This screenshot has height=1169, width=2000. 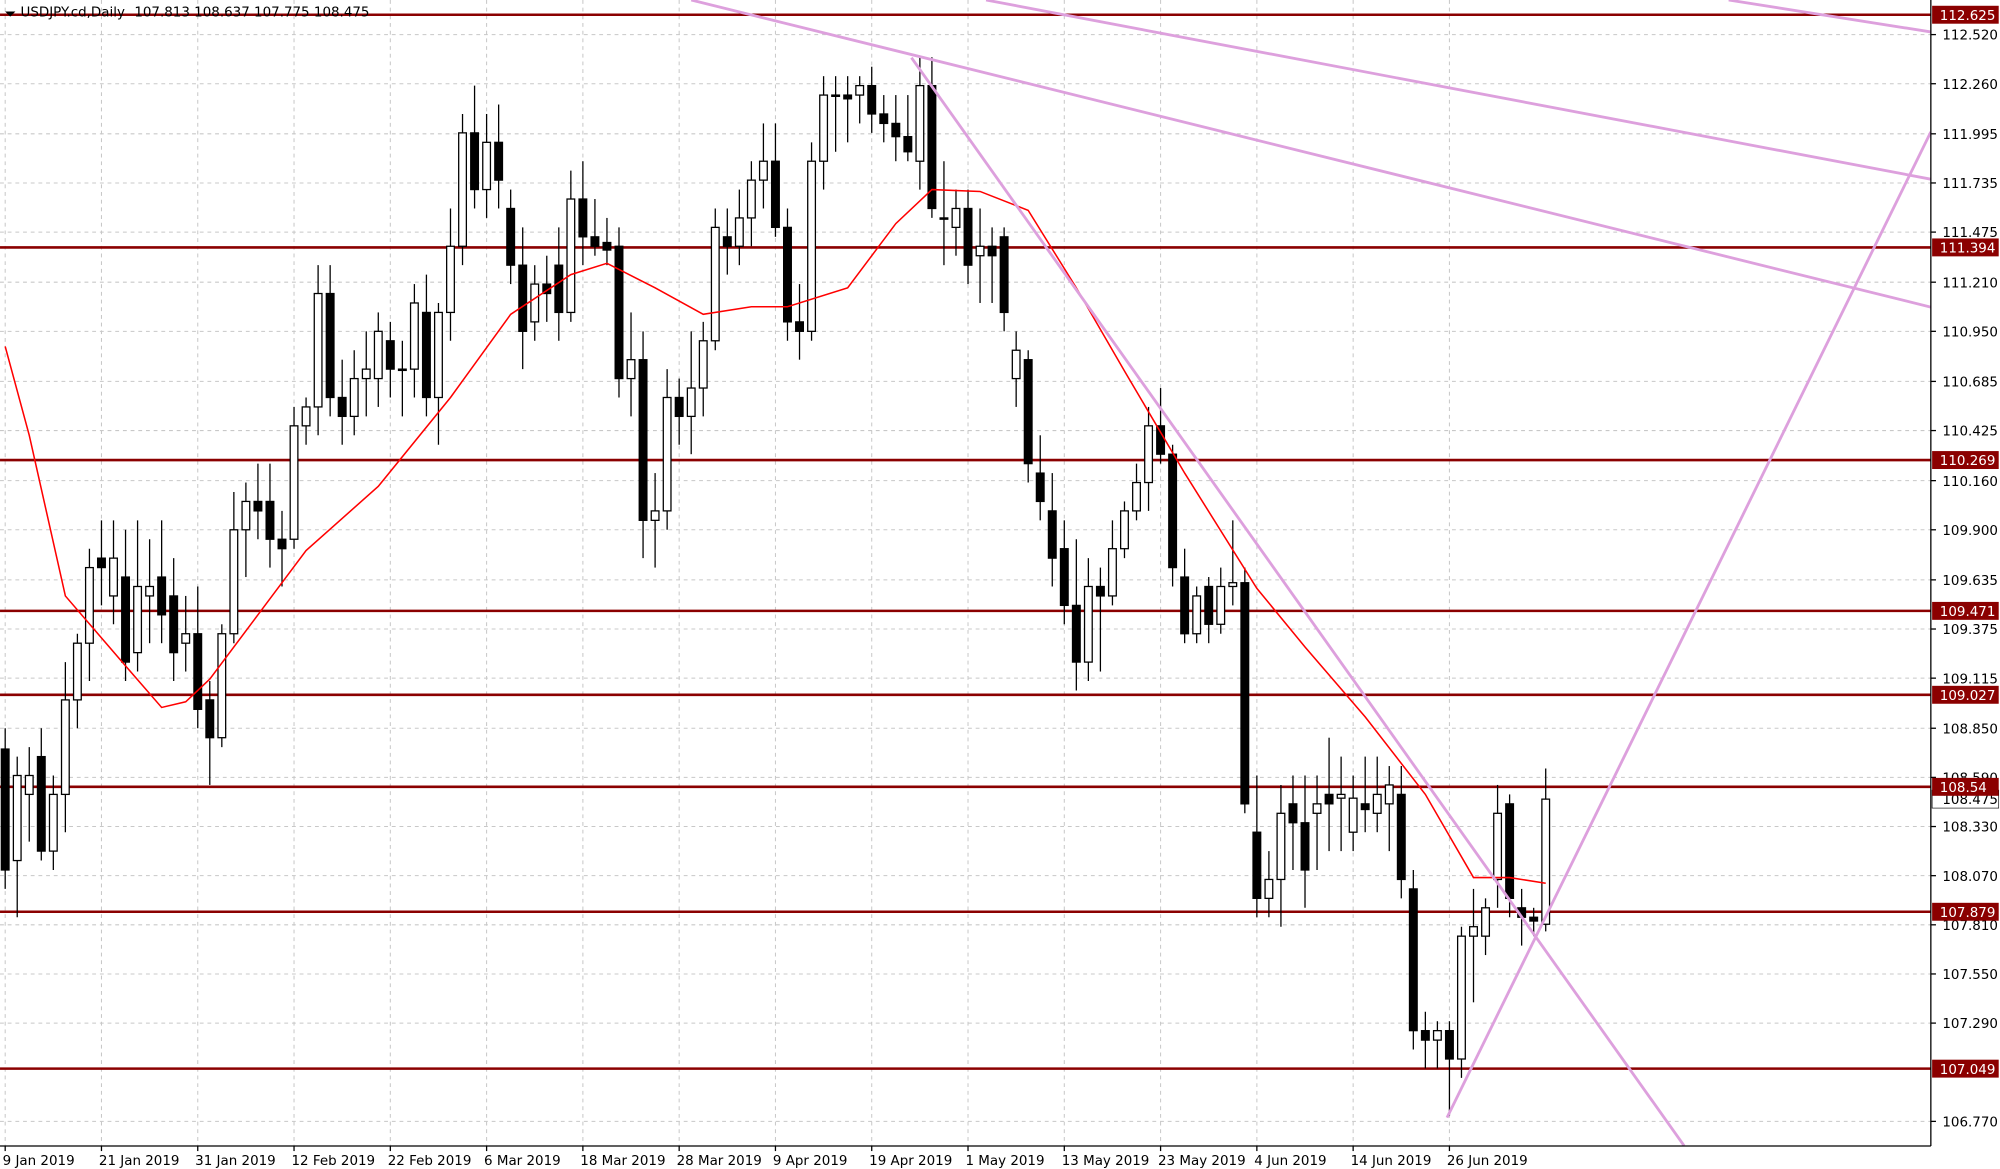 I want to click on y-tick-label: 109.115, so click(x=1970, y=679).